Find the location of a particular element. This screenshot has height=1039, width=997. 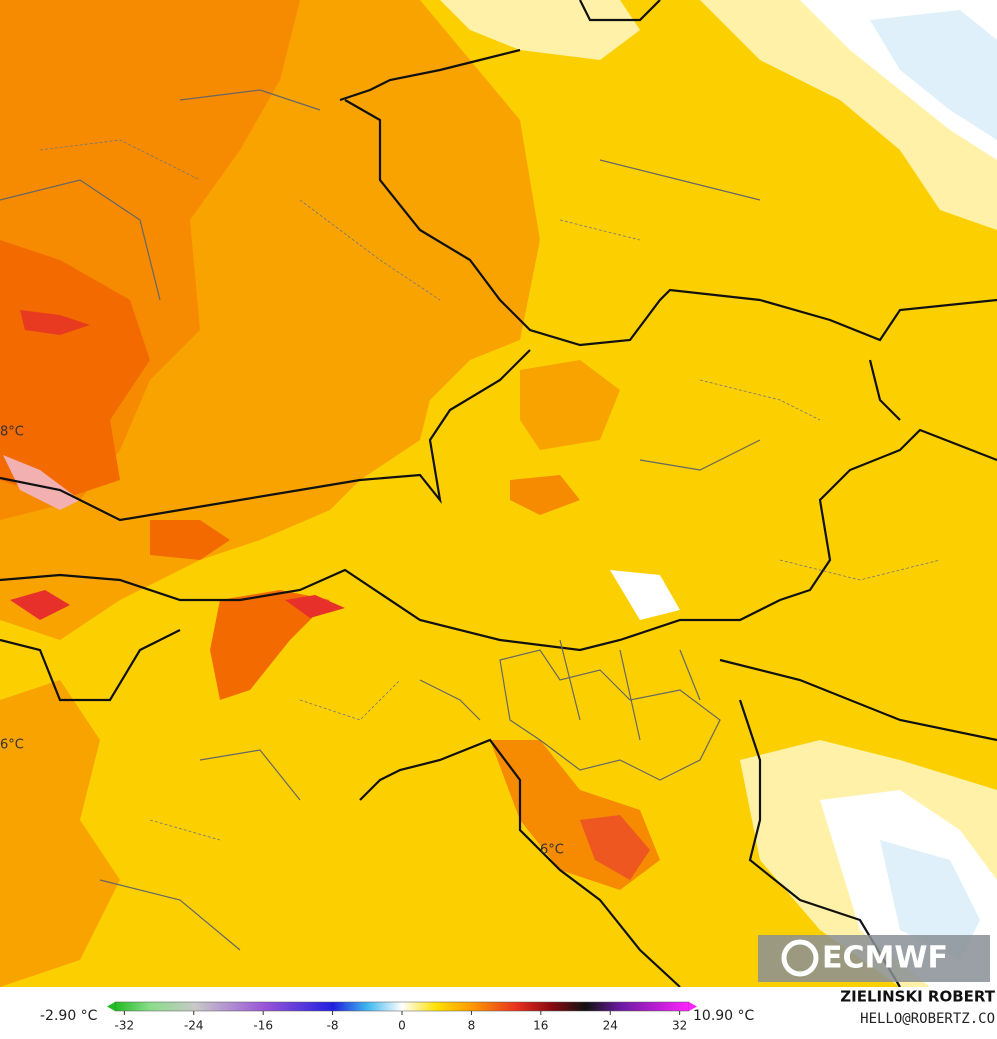

colorbar-tick-label: 32 is located at coordinates (679, 1026).